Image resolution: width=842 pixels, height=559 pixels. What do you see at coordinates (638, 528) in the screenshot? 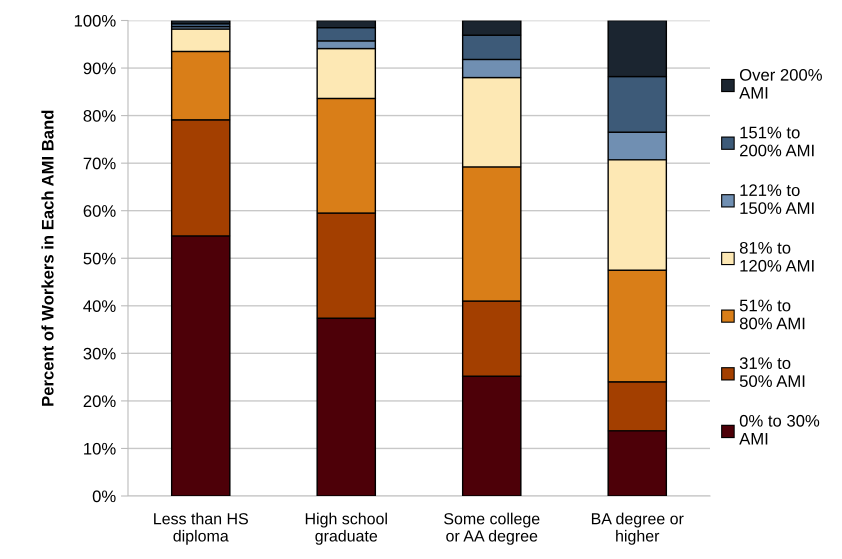
I see `x-tick-label: BA degree or higher` at bounding box center [638, 528].